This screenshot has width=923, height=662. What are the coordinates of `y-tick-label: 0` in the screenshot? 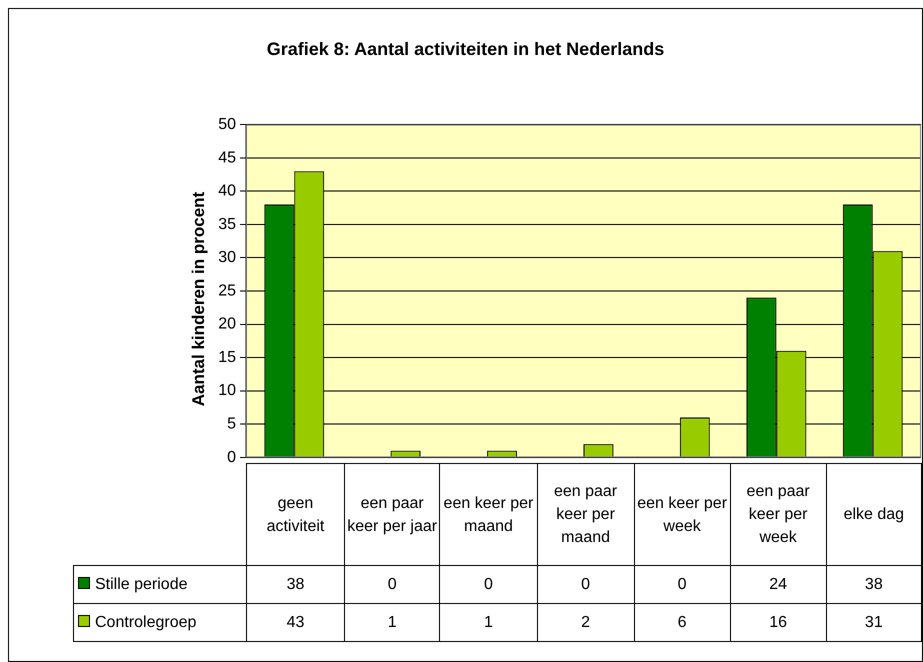 It's located at (231, 457).